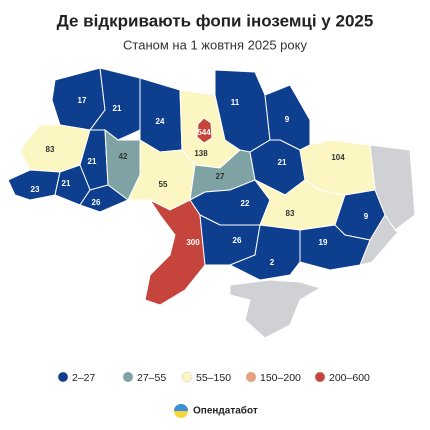 The width and height of the screenshot is (430, 430). Describe the element at coordinates (280, 378) in the screenshot. I see `legend-label: 150–200` at that location.